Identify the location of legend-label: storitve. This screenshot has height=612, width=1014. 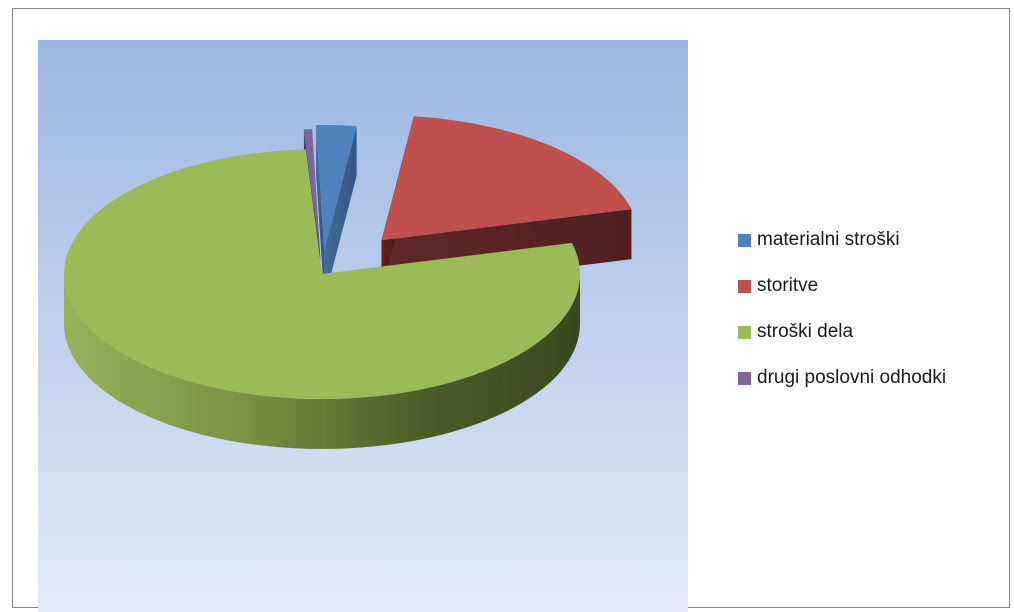
(788, 285).